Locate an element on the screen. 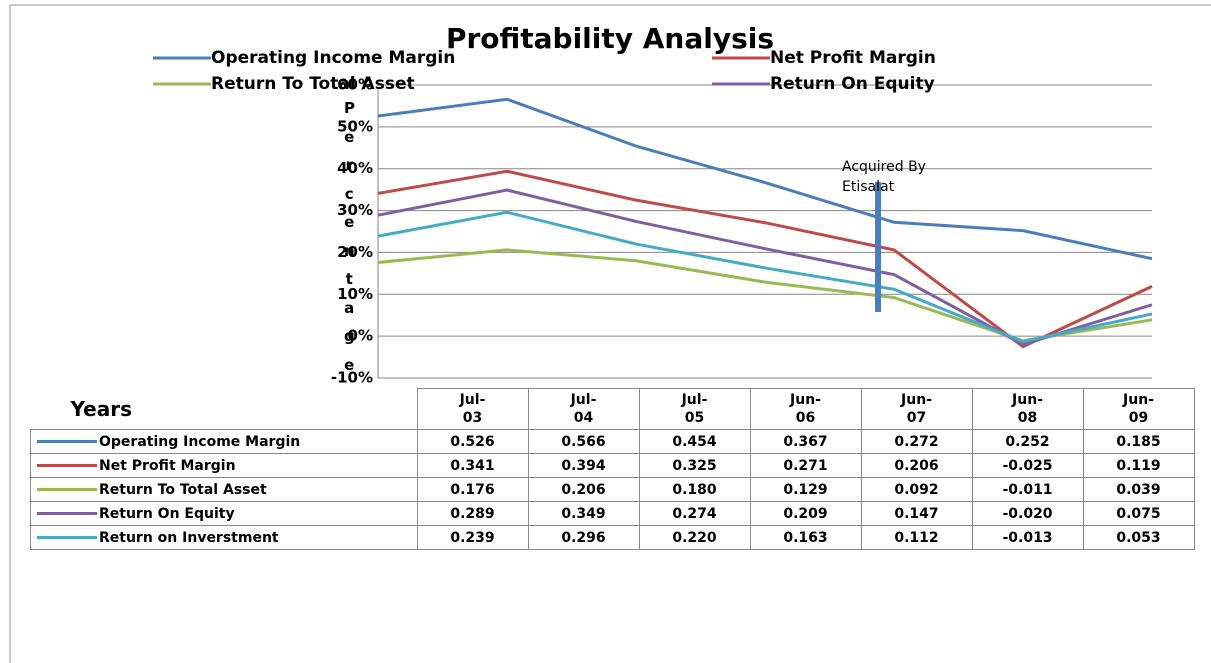 The image size is (1211, 663). x-tick-label: Jul-04 is located at coordinates (583, 409).